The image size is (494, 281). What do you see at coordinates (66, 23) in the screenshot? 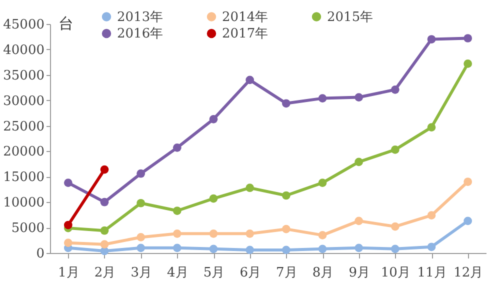
I see `y-axis-title: 台` at bounding box center [66, 23].